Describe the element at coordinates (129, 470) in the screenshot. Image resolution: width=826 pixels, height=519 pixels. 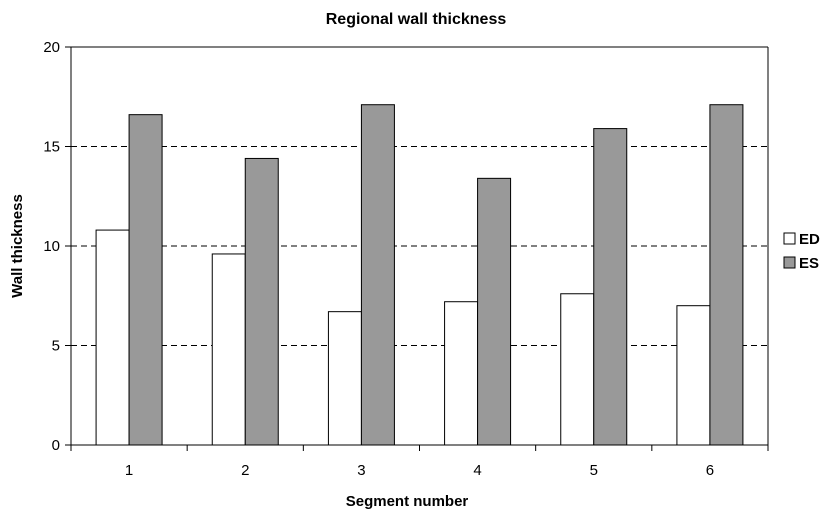
I see `x-tick-label: 1` at that location.